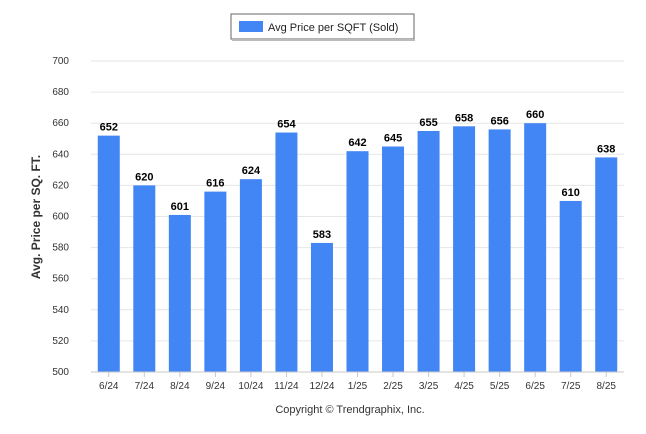  I want to click on legend-label: Avg Price per SQFT (Sold), so click(333, 28).